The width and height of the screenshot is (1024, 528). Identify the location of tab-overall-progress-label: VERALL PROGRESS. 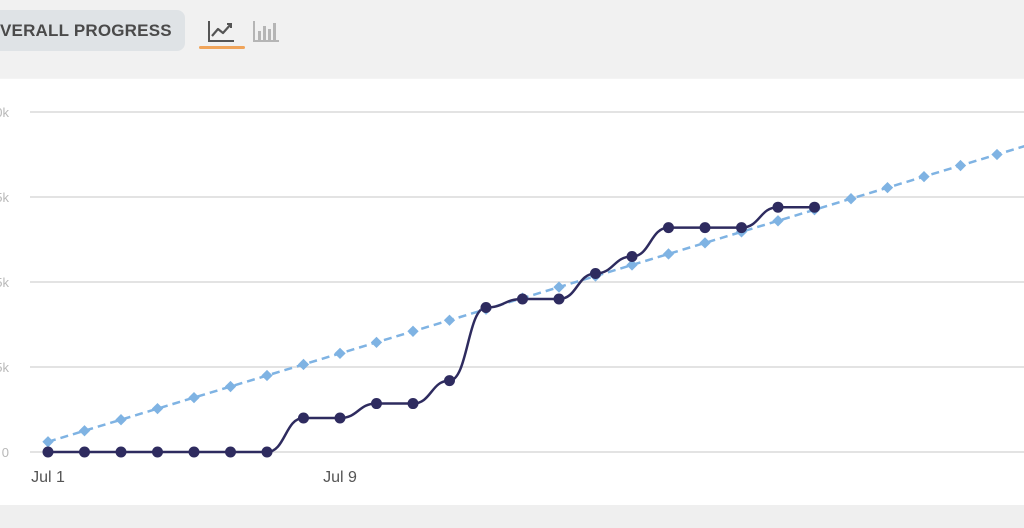
(86, 30).